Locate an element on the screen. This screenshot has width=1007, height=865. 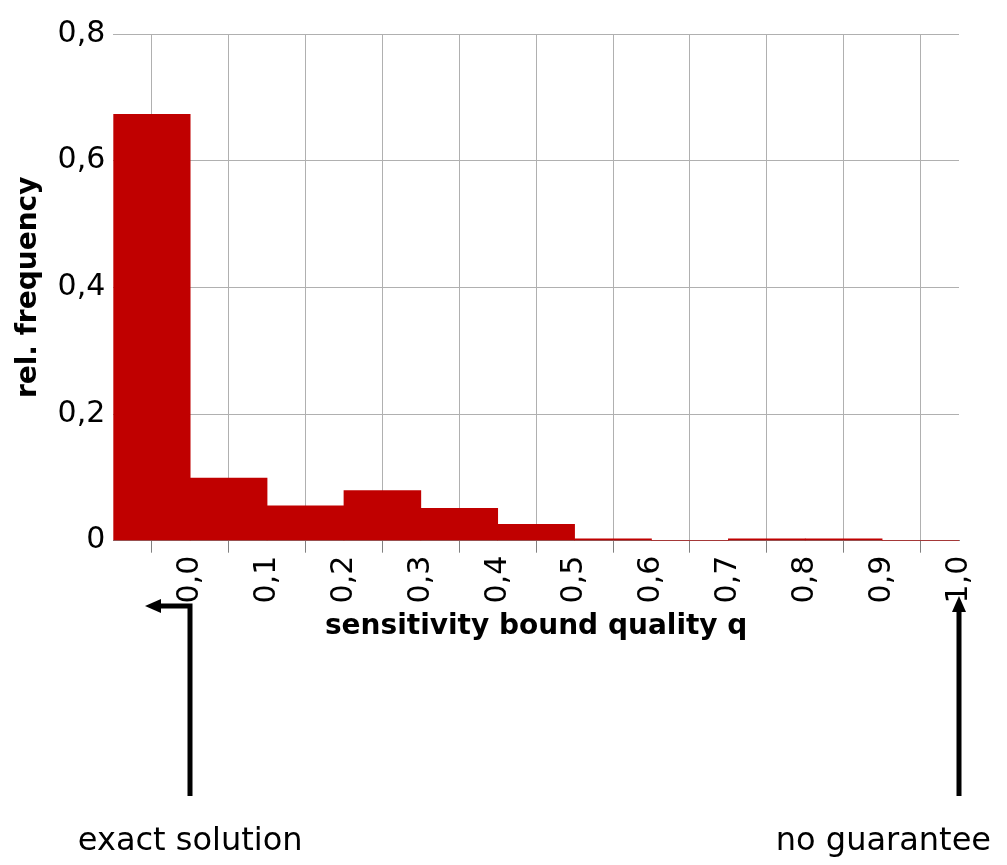
x-tick-label: 1,0 is located at coordinates (956, 579).